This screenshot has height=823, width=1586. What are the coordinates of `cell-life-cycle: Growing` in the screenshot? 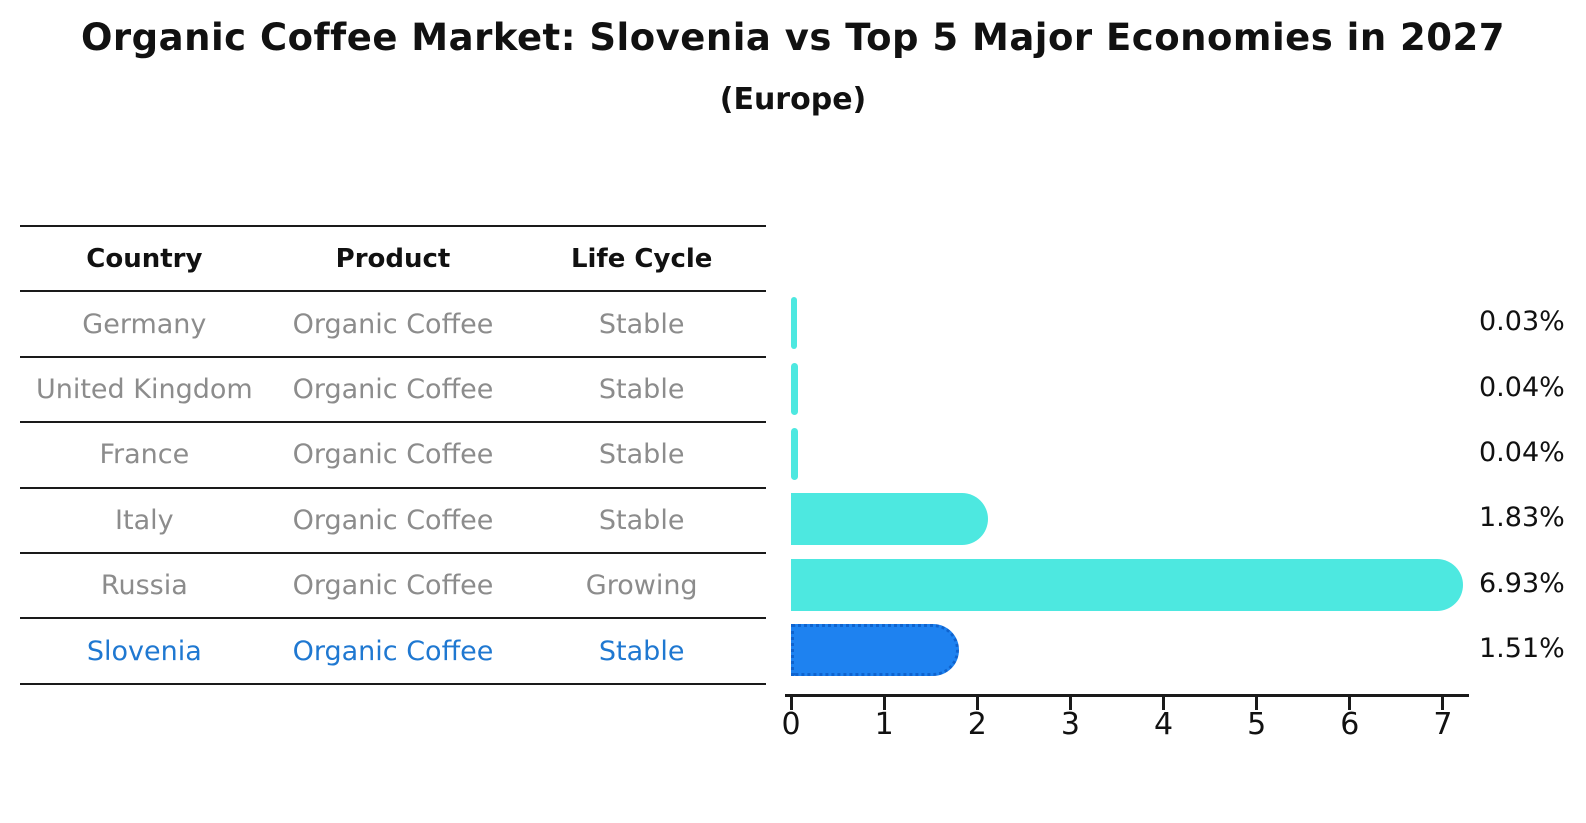 It's located at (641, 586).